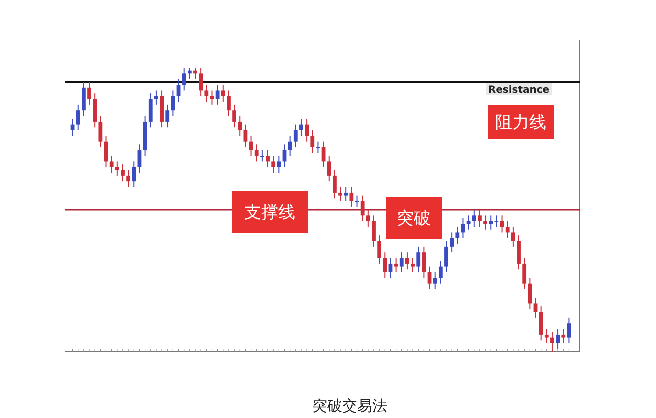  Describe the element at coordinates (521, 123) in the screenshot. I see `annotation: 阻力线` at that location.